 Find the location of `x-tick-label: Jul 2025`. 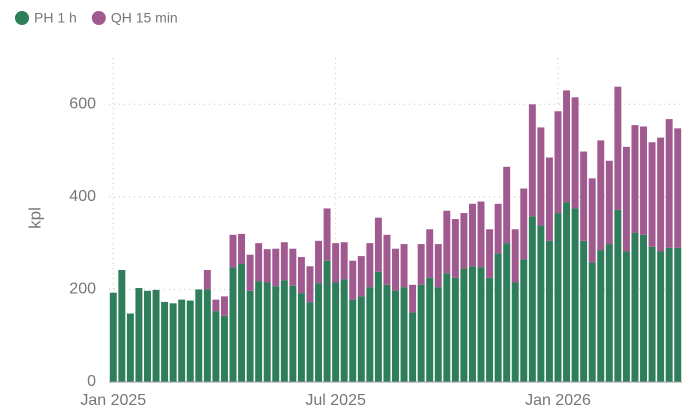

x-tick-label: Jul 2025 is located at coordinates (335, 400).